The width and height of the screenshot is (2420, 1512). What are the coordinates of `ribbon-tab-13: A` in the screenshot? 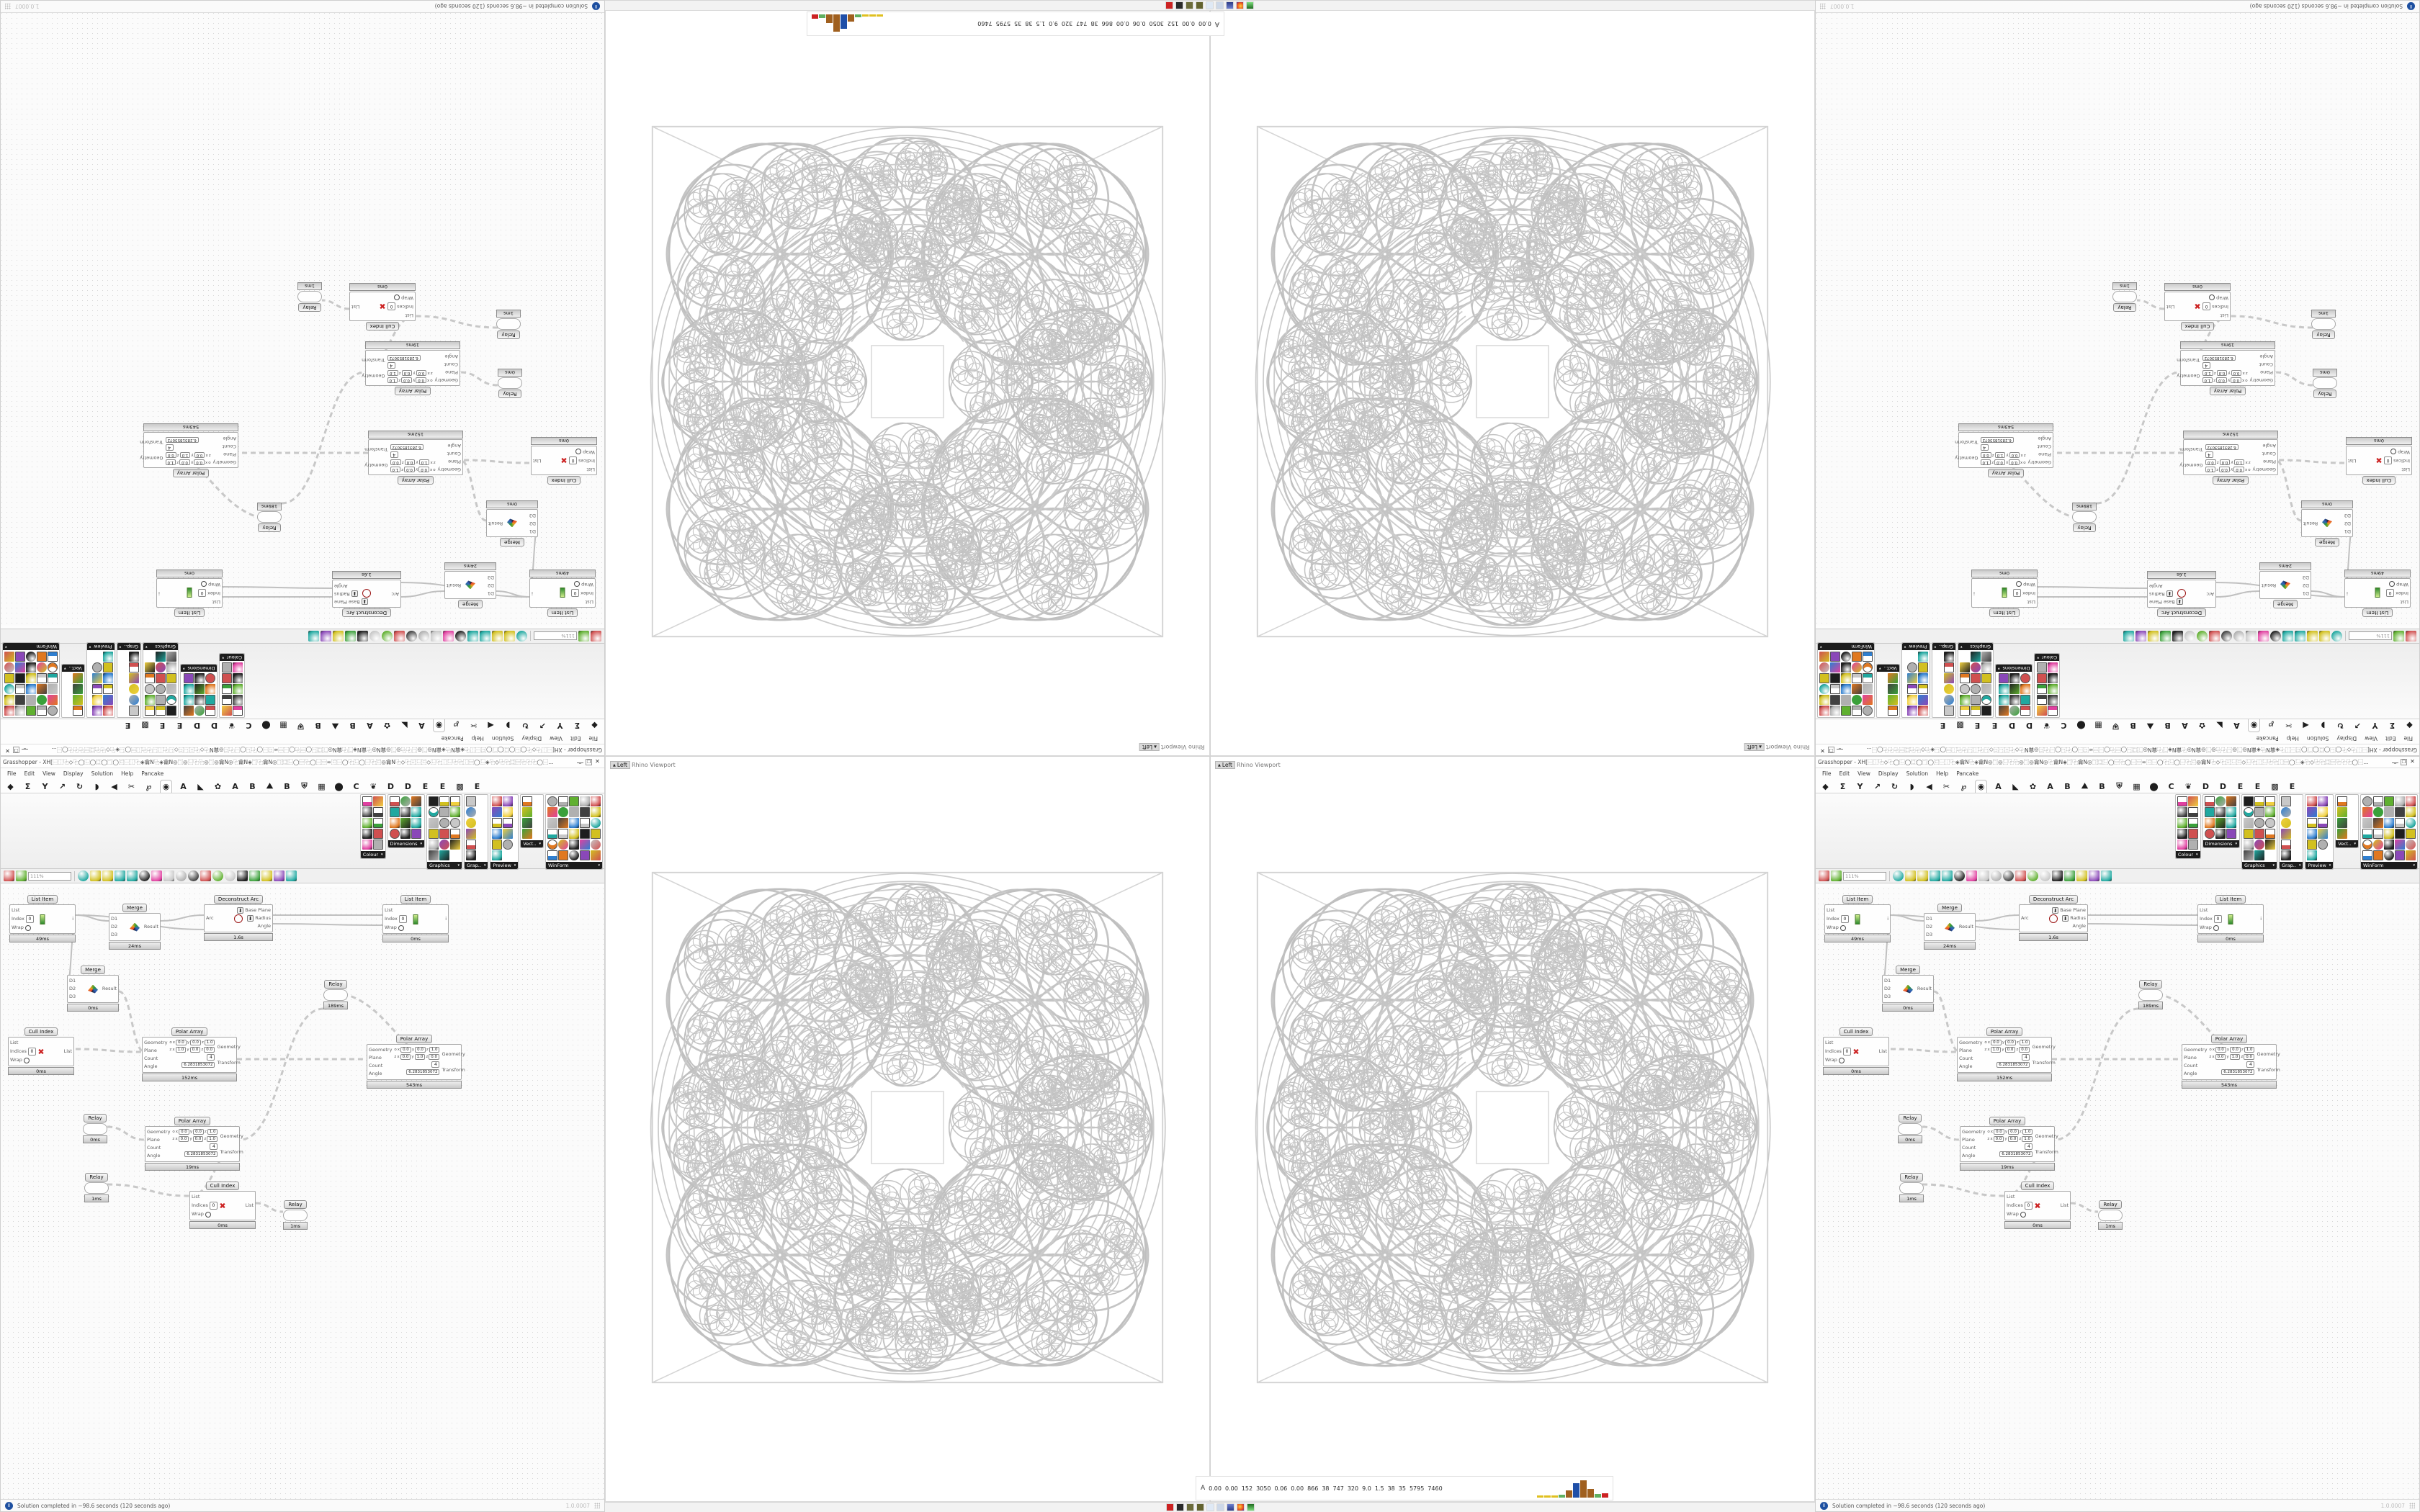 It's located at (2185, 726).